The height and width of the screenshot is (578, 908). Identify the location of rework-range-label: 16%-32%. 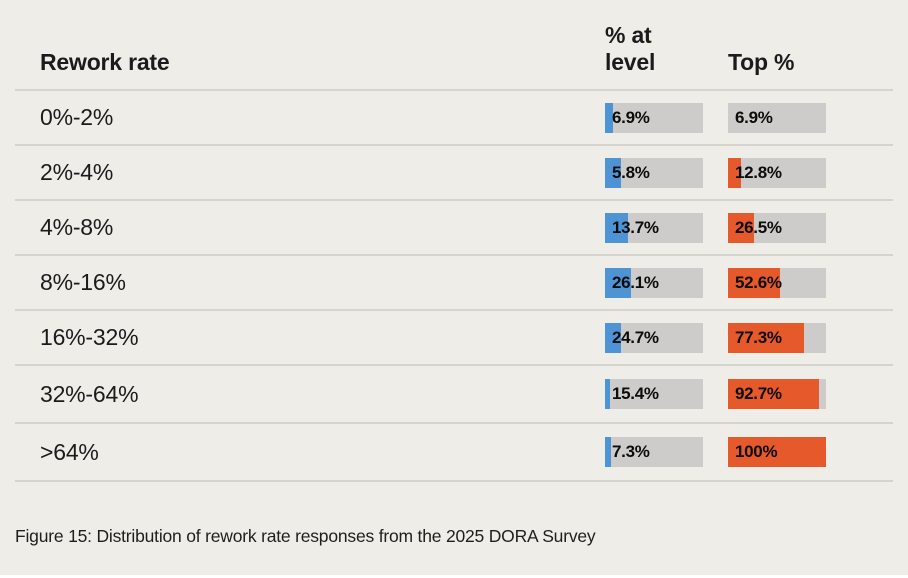
(89, 337).